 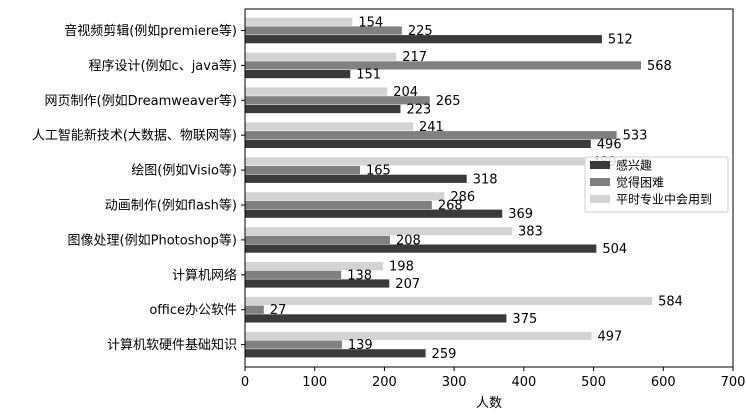 What do you see at coordinates (523, 382) in the screenshot?
I see `x-tick-label: 400` at bounding box center [523, 382].